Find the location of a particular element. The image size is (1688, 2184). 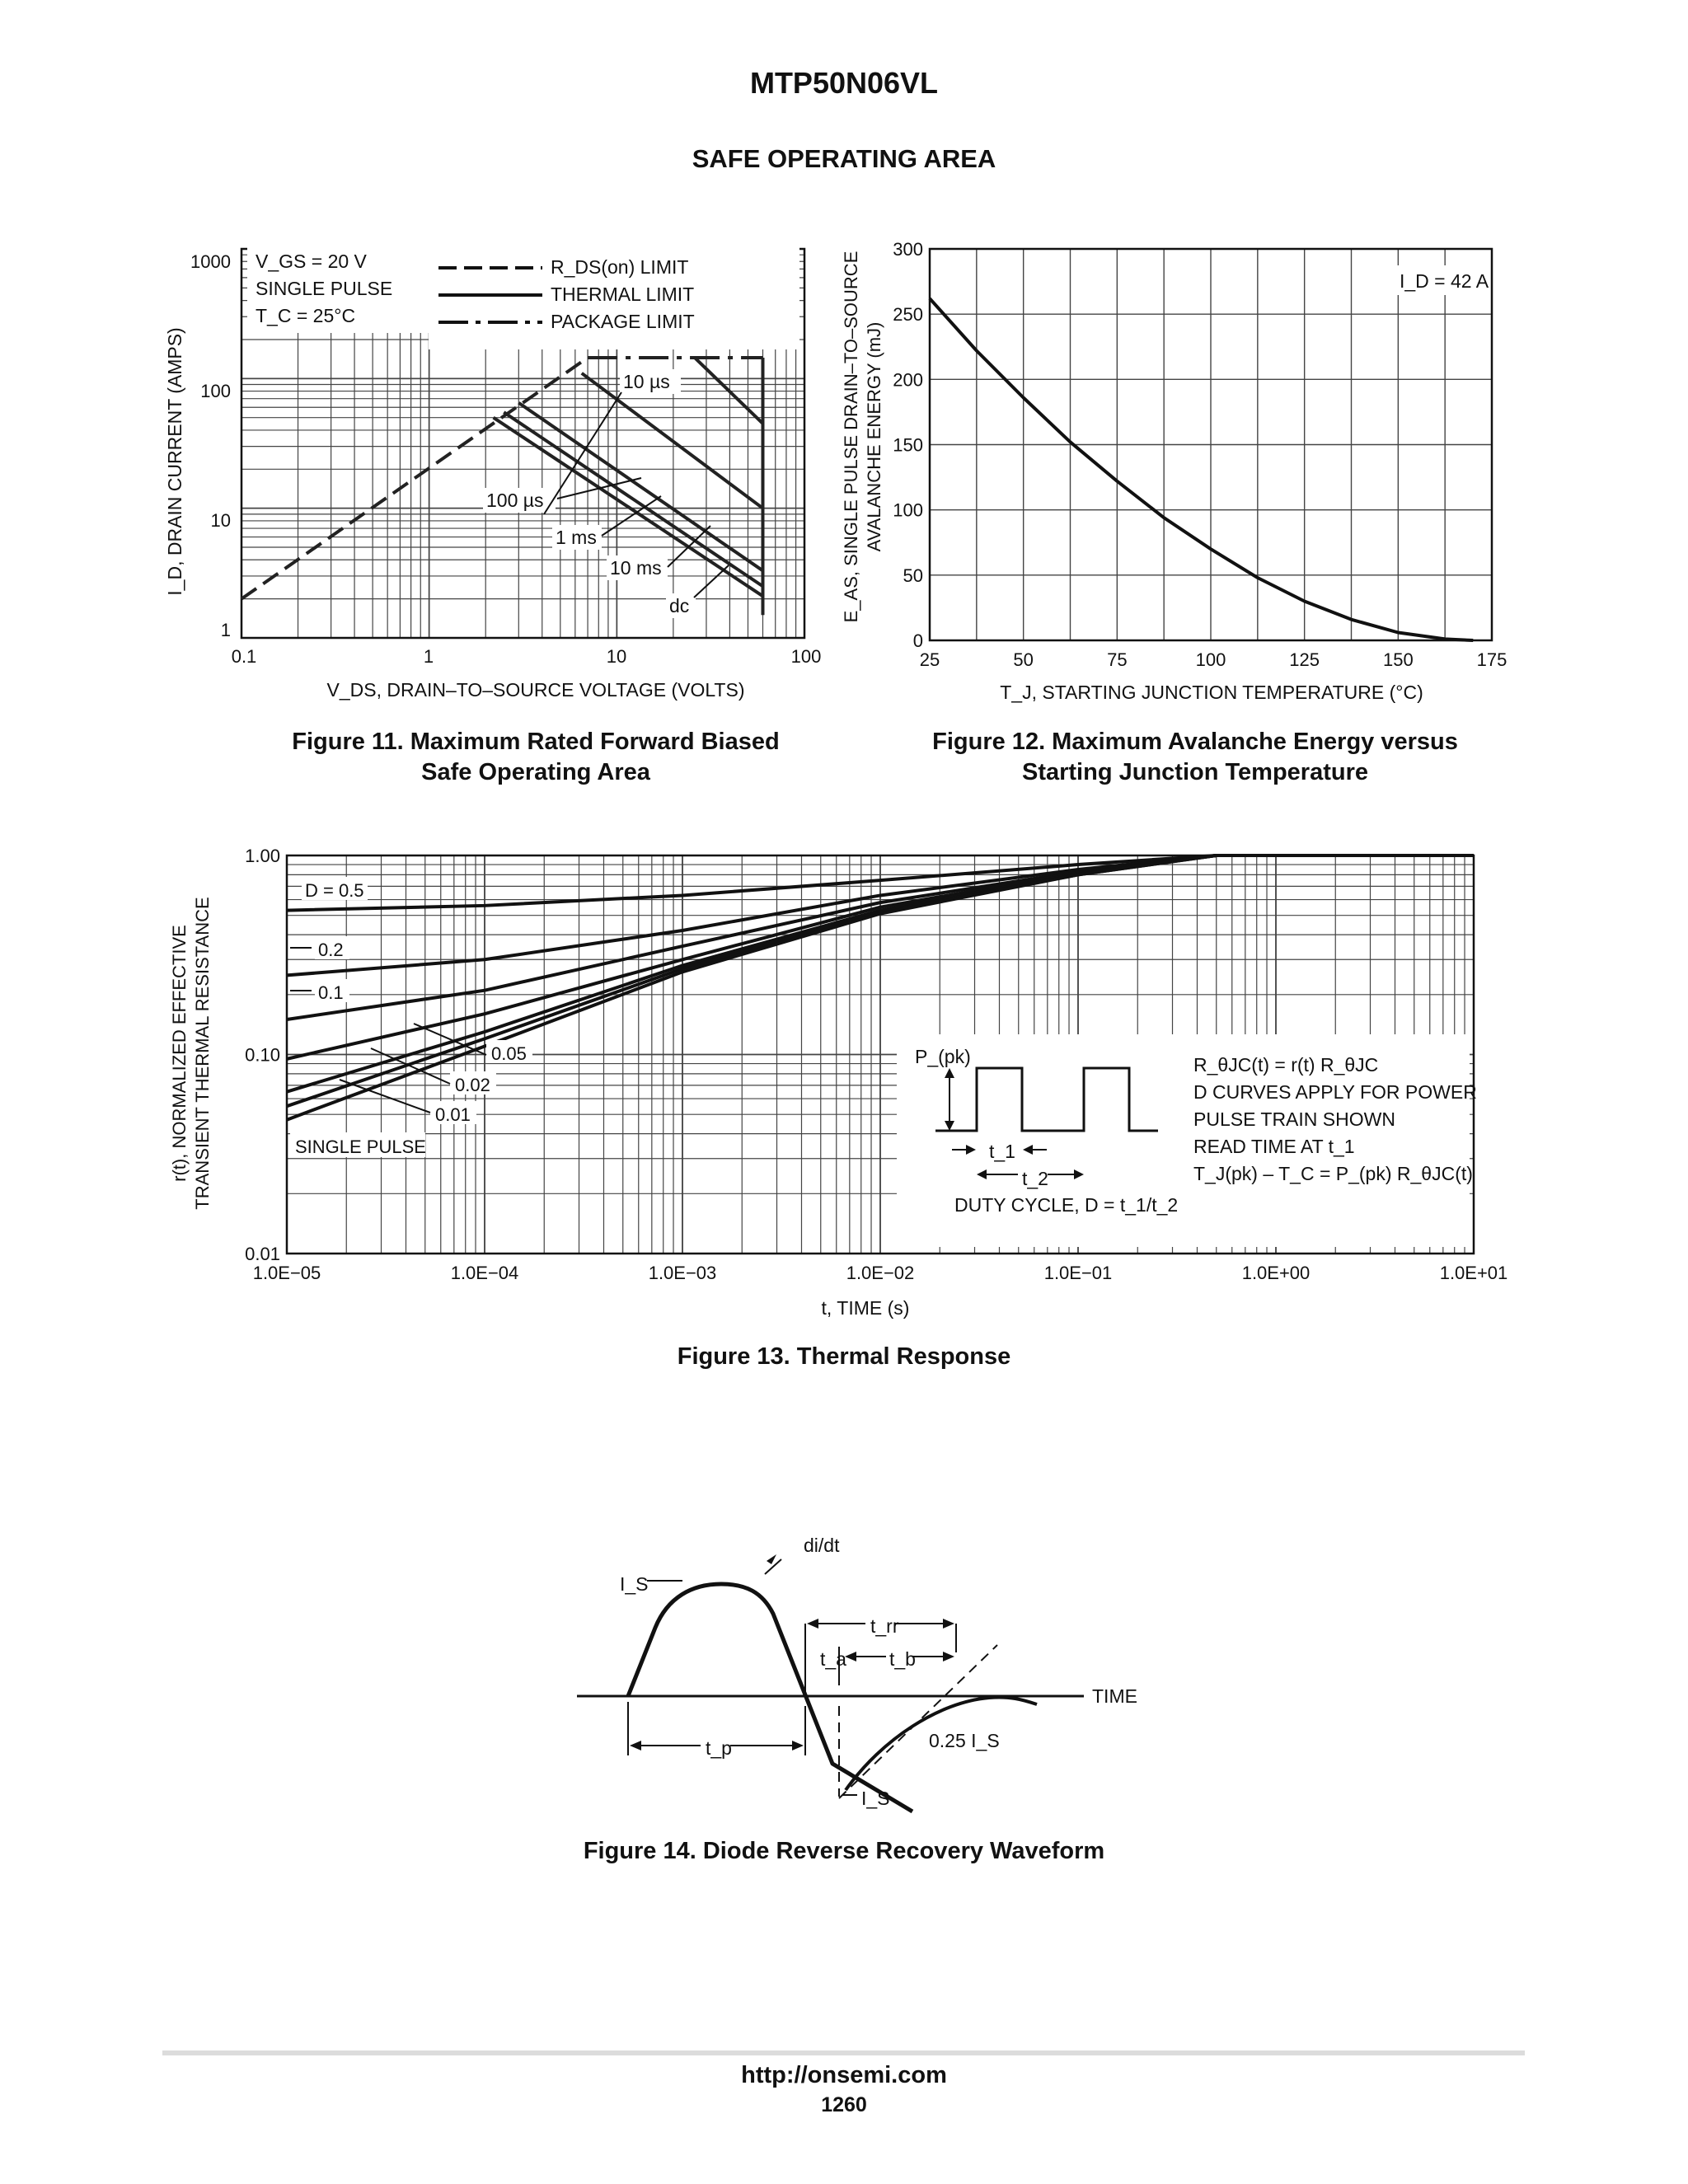

figure-12-plot-frame is located at coordinates (1210, 444).